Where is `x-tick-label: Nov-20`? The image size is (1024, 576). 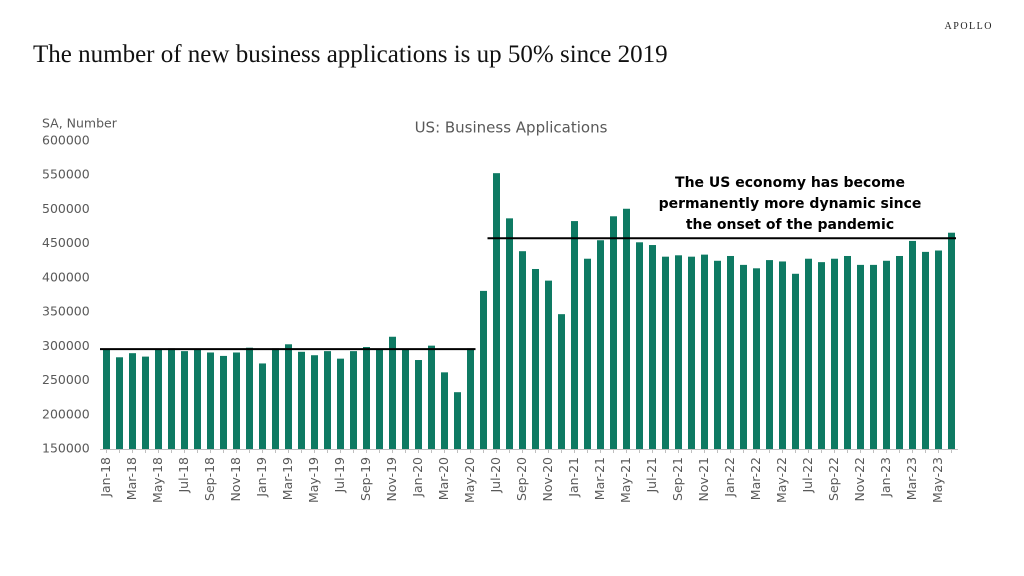 x-tick-label: Nov-20 is located at coordinates (547, 479).